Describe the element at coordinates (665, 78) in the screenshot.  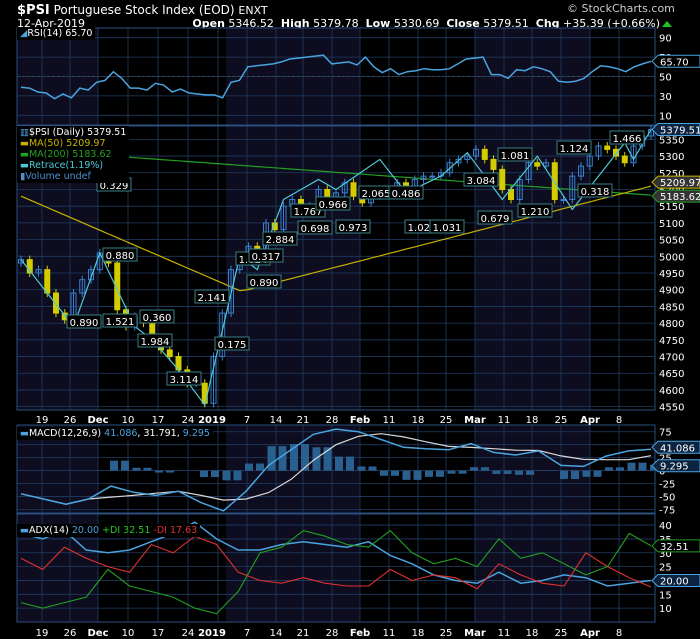
I see `svg-text: 50` at that location.